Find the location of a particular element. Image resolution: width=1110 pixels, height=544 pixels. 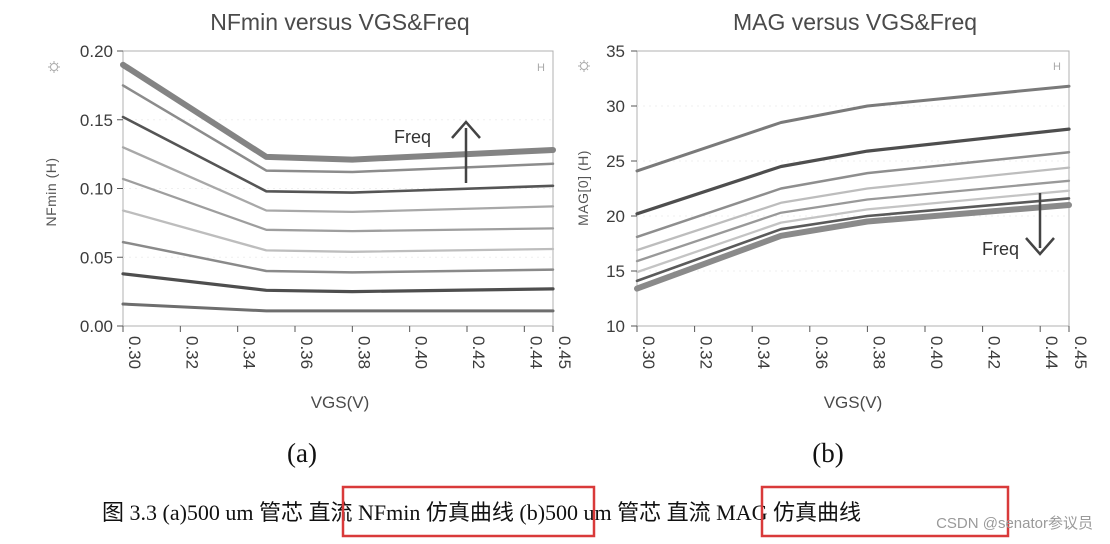

caption-prefix: 图 3.3 (a)500 um 管芯 is located at coordinates (202, 512).